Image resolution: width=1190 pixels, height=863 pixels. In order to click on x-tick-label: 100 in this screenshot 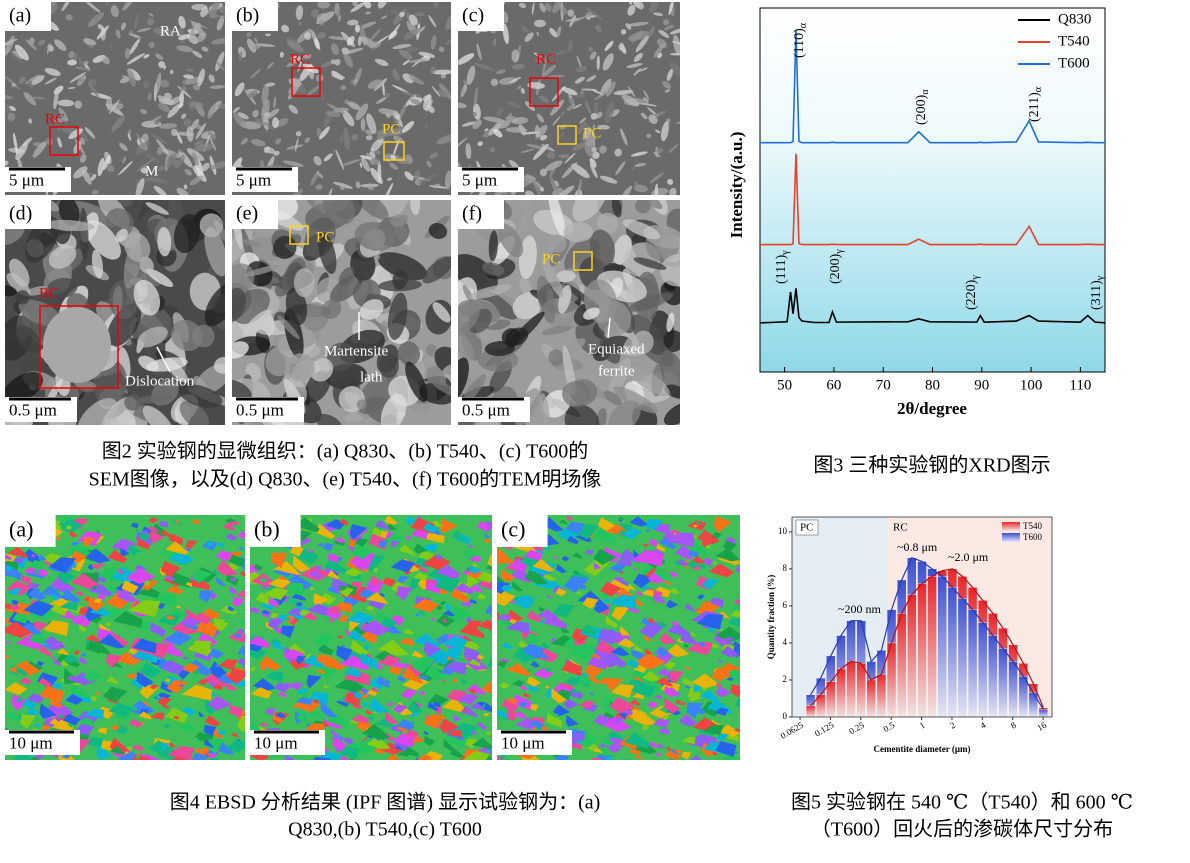, I will do `click(1031, 385)`.